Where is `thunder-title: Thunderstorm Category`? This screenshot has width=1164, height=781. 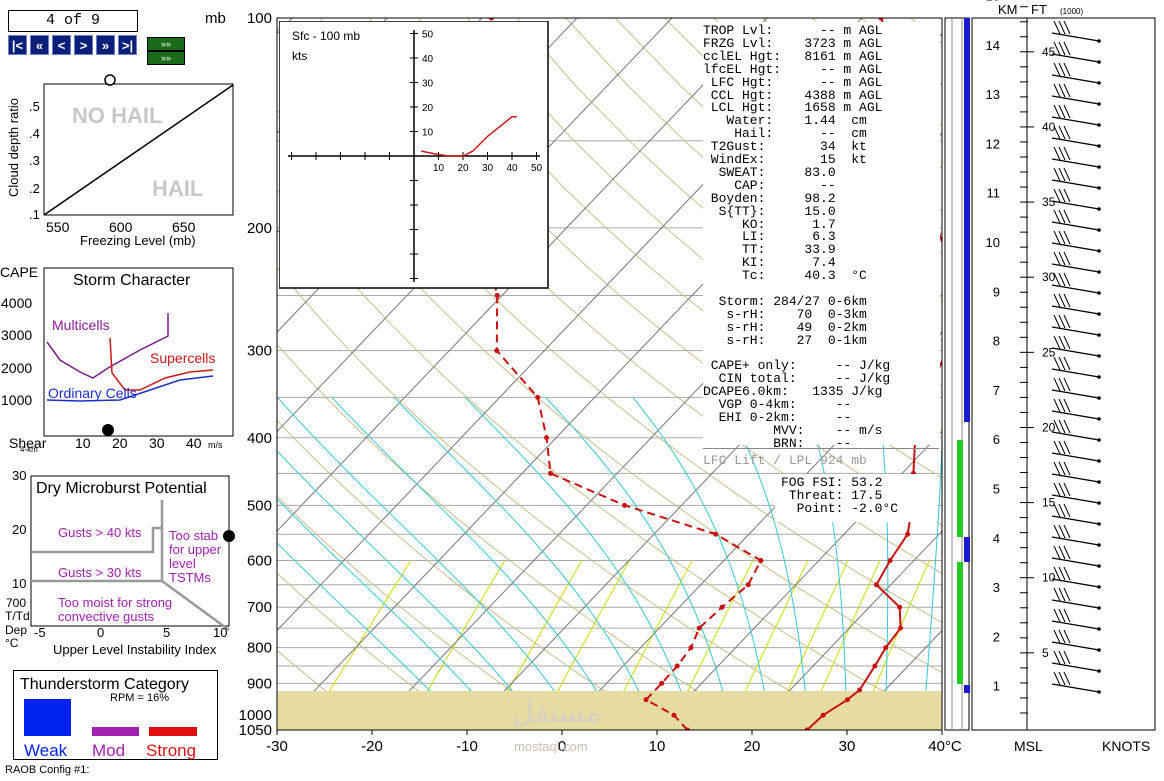
thunder-title: Thunderstorm Category is located at coordinates (104, 684).